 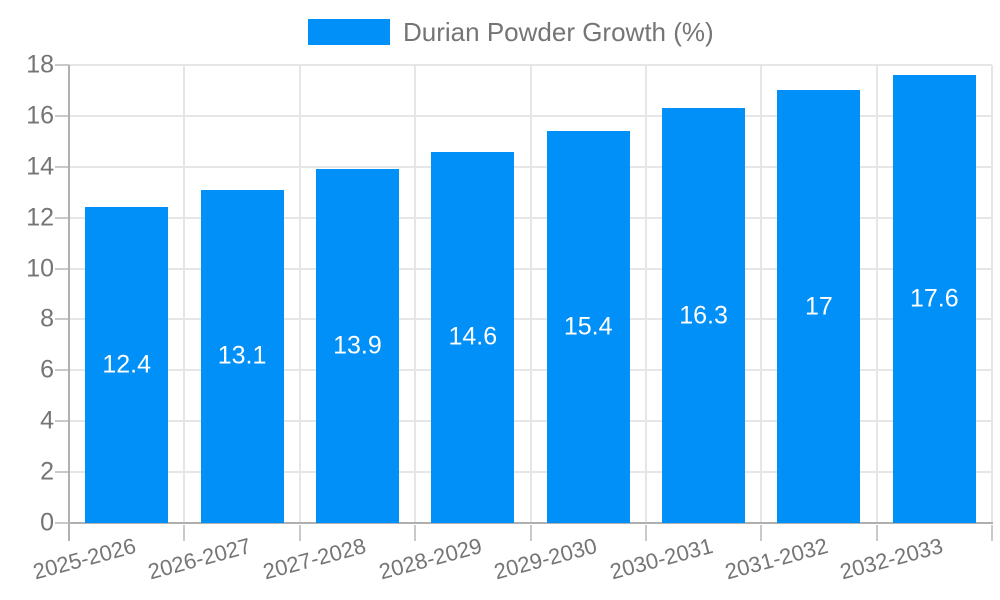 I want to click on legend-swatch, so click(x=349, y=32).